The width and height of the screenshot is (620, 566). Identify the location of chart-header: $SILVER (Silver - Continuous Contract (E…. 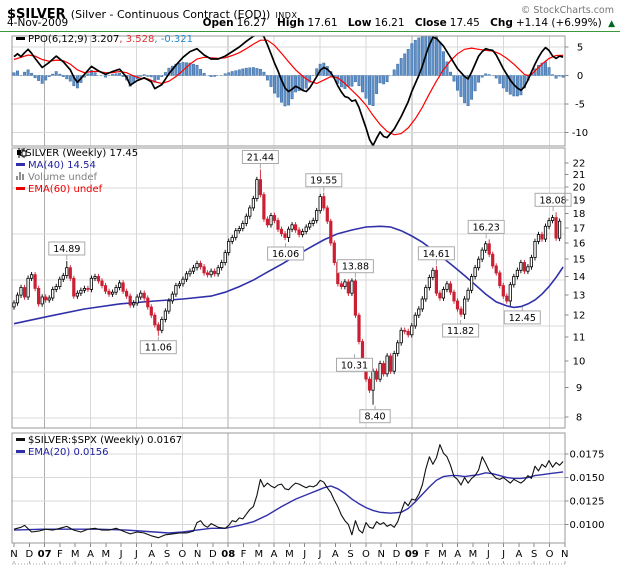
(152, 12).